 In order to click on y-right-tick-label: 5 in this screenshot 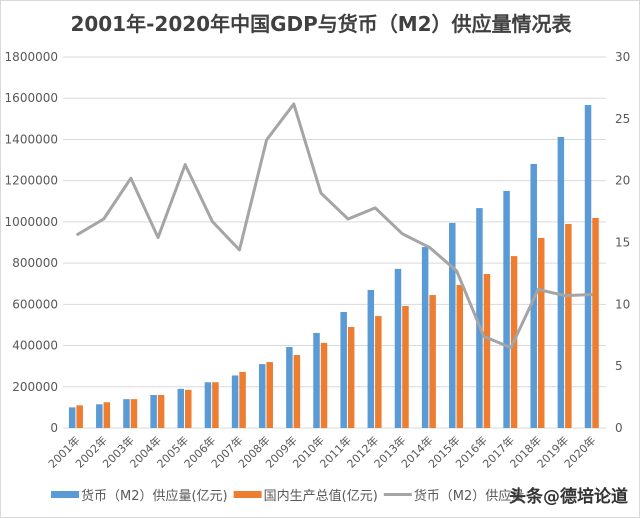, I will do `click(619, 366)`.